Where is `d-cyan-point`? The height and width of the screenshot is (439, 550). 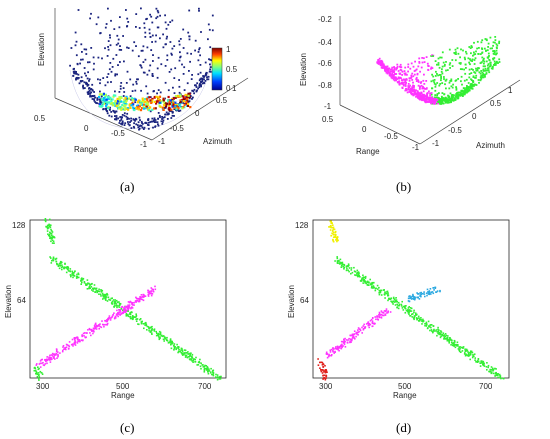
d-cyan-point is located at coordinates (410, 298).